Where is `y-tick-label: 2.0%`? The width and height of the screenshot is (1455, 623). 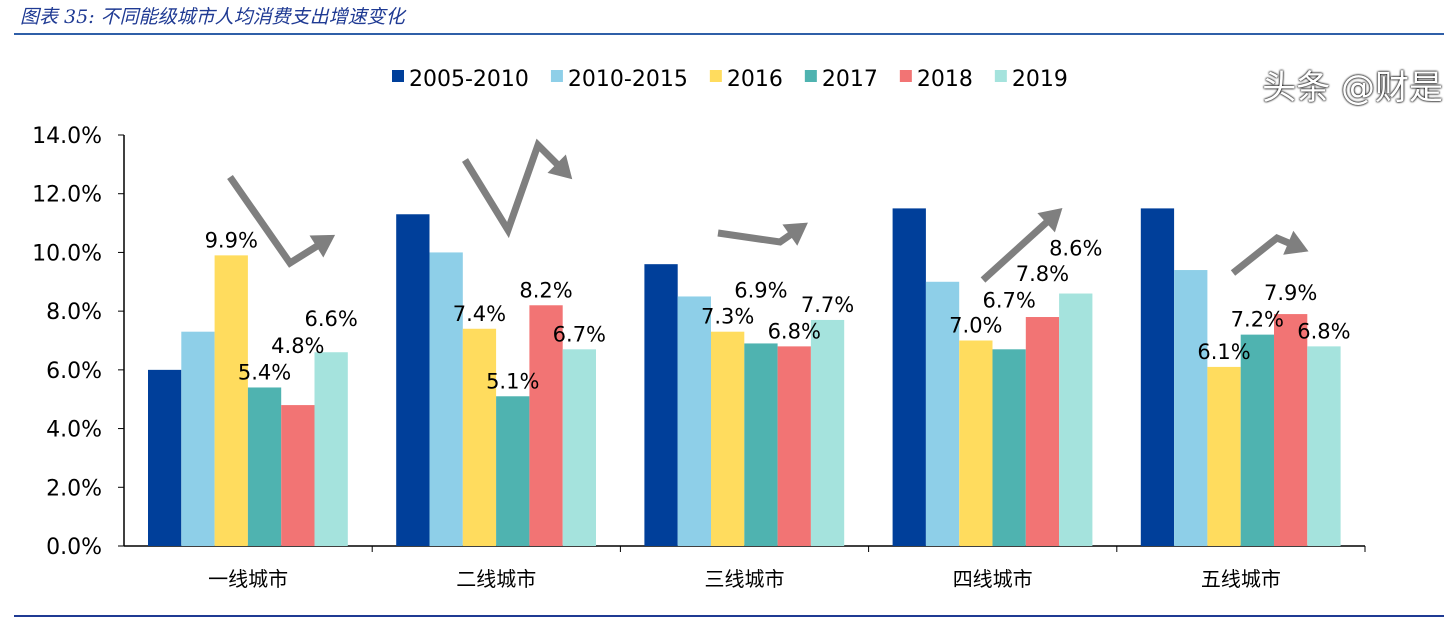
y-tick-label: 2.0% is located at coordinates (74, 488).